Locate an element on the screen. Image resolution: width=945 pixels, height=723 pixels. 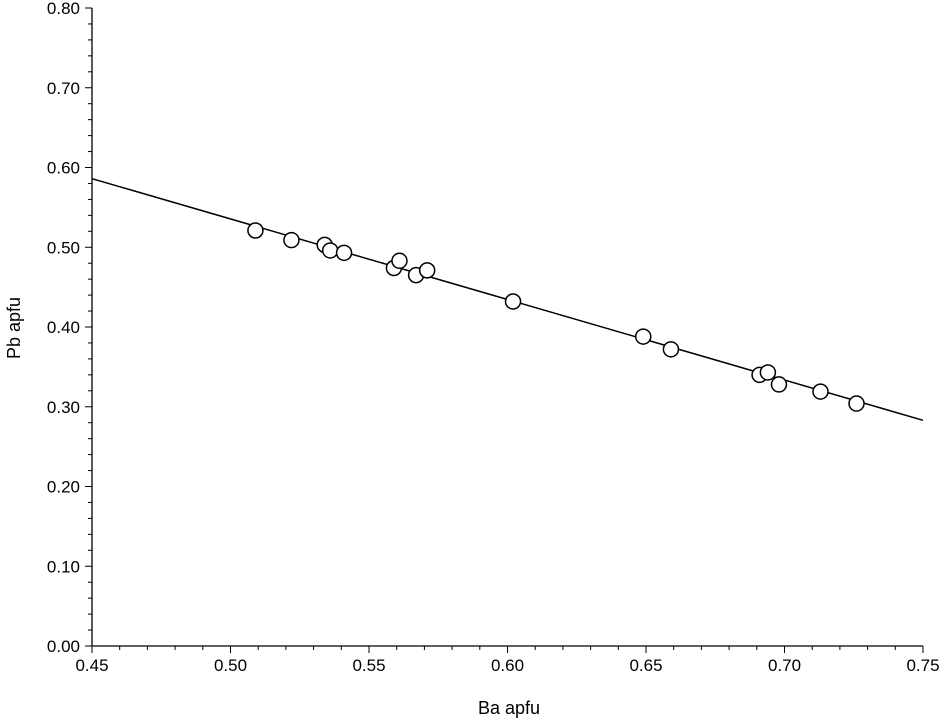
y-tick-label: 0.10 is located at coordinates (63, 566).